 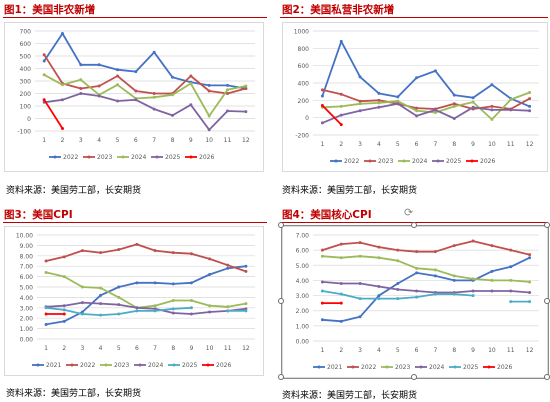 I want to click on resize-handle-middle-left, so click(x=281, y=301).